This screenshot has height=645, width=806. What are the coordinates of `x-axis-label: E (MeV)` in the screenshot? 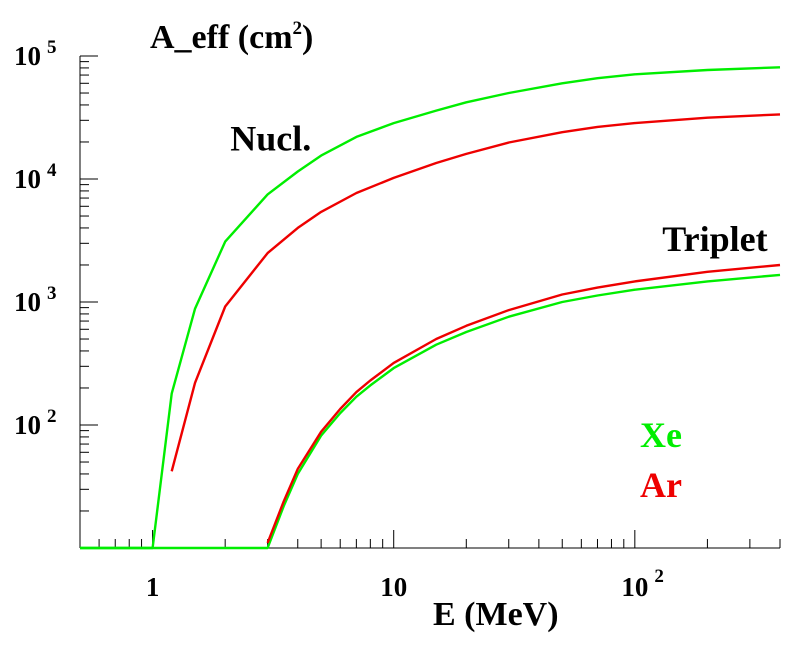 It's located at (496, 614).